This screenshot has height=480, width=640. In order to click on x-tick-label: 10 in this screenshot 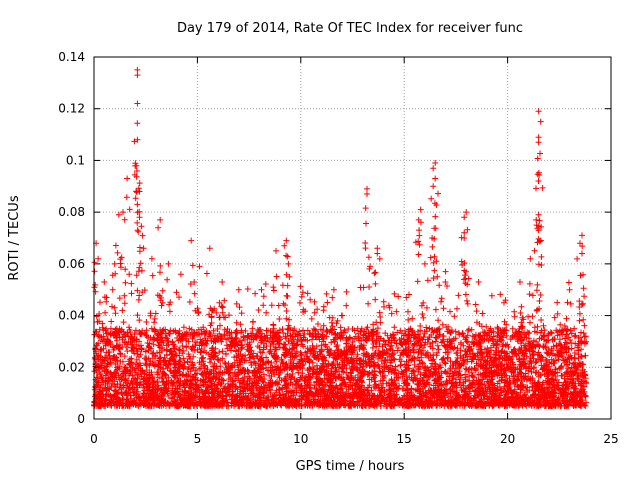, I will do `click(300, 439)`.